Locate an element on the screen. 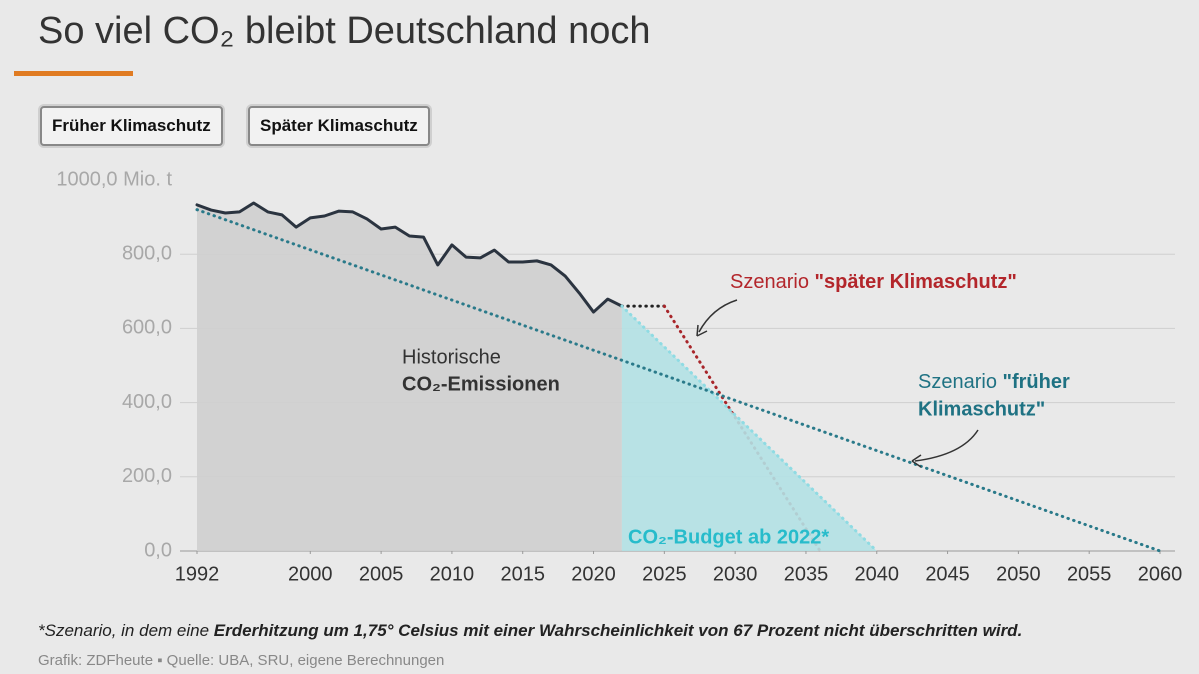 The height and width of the screenshot is (674, 1199). x-tick-label: 2055 is located at coordinates (1089, 574).